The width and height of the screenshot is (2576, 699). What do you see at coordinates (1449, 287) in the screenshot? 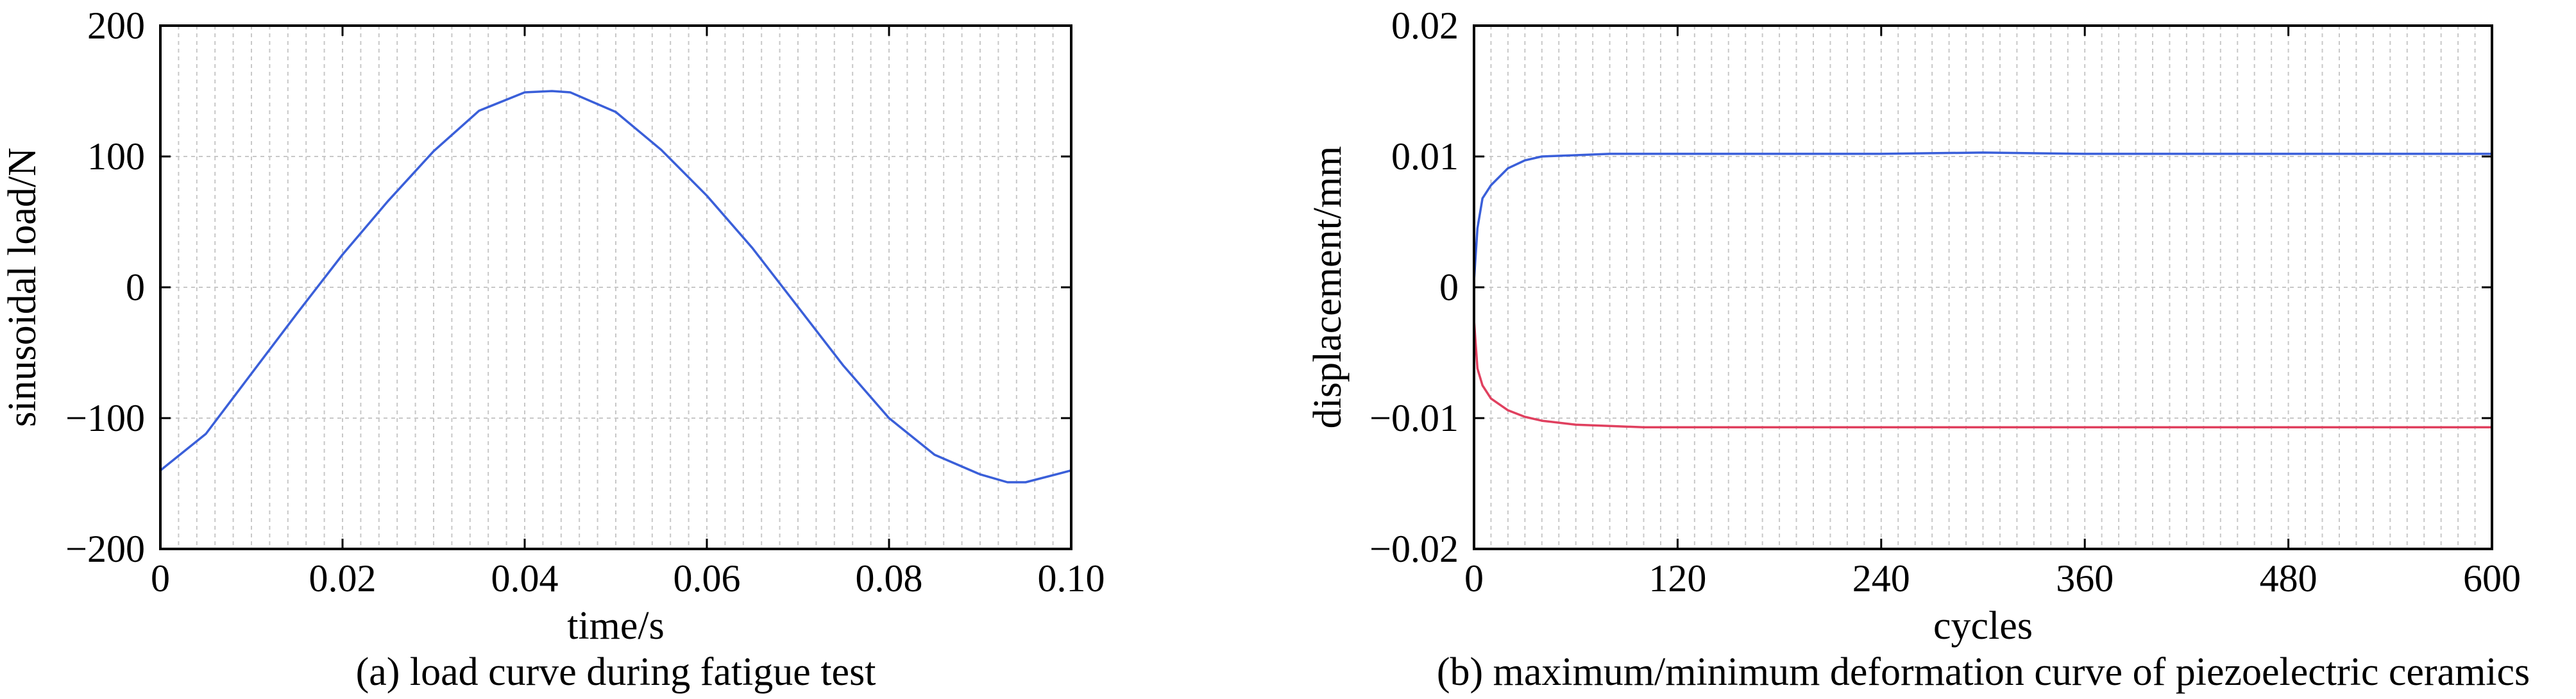
I see `chart-b-ytick-label: 0` at bounding box center [1449, 287].